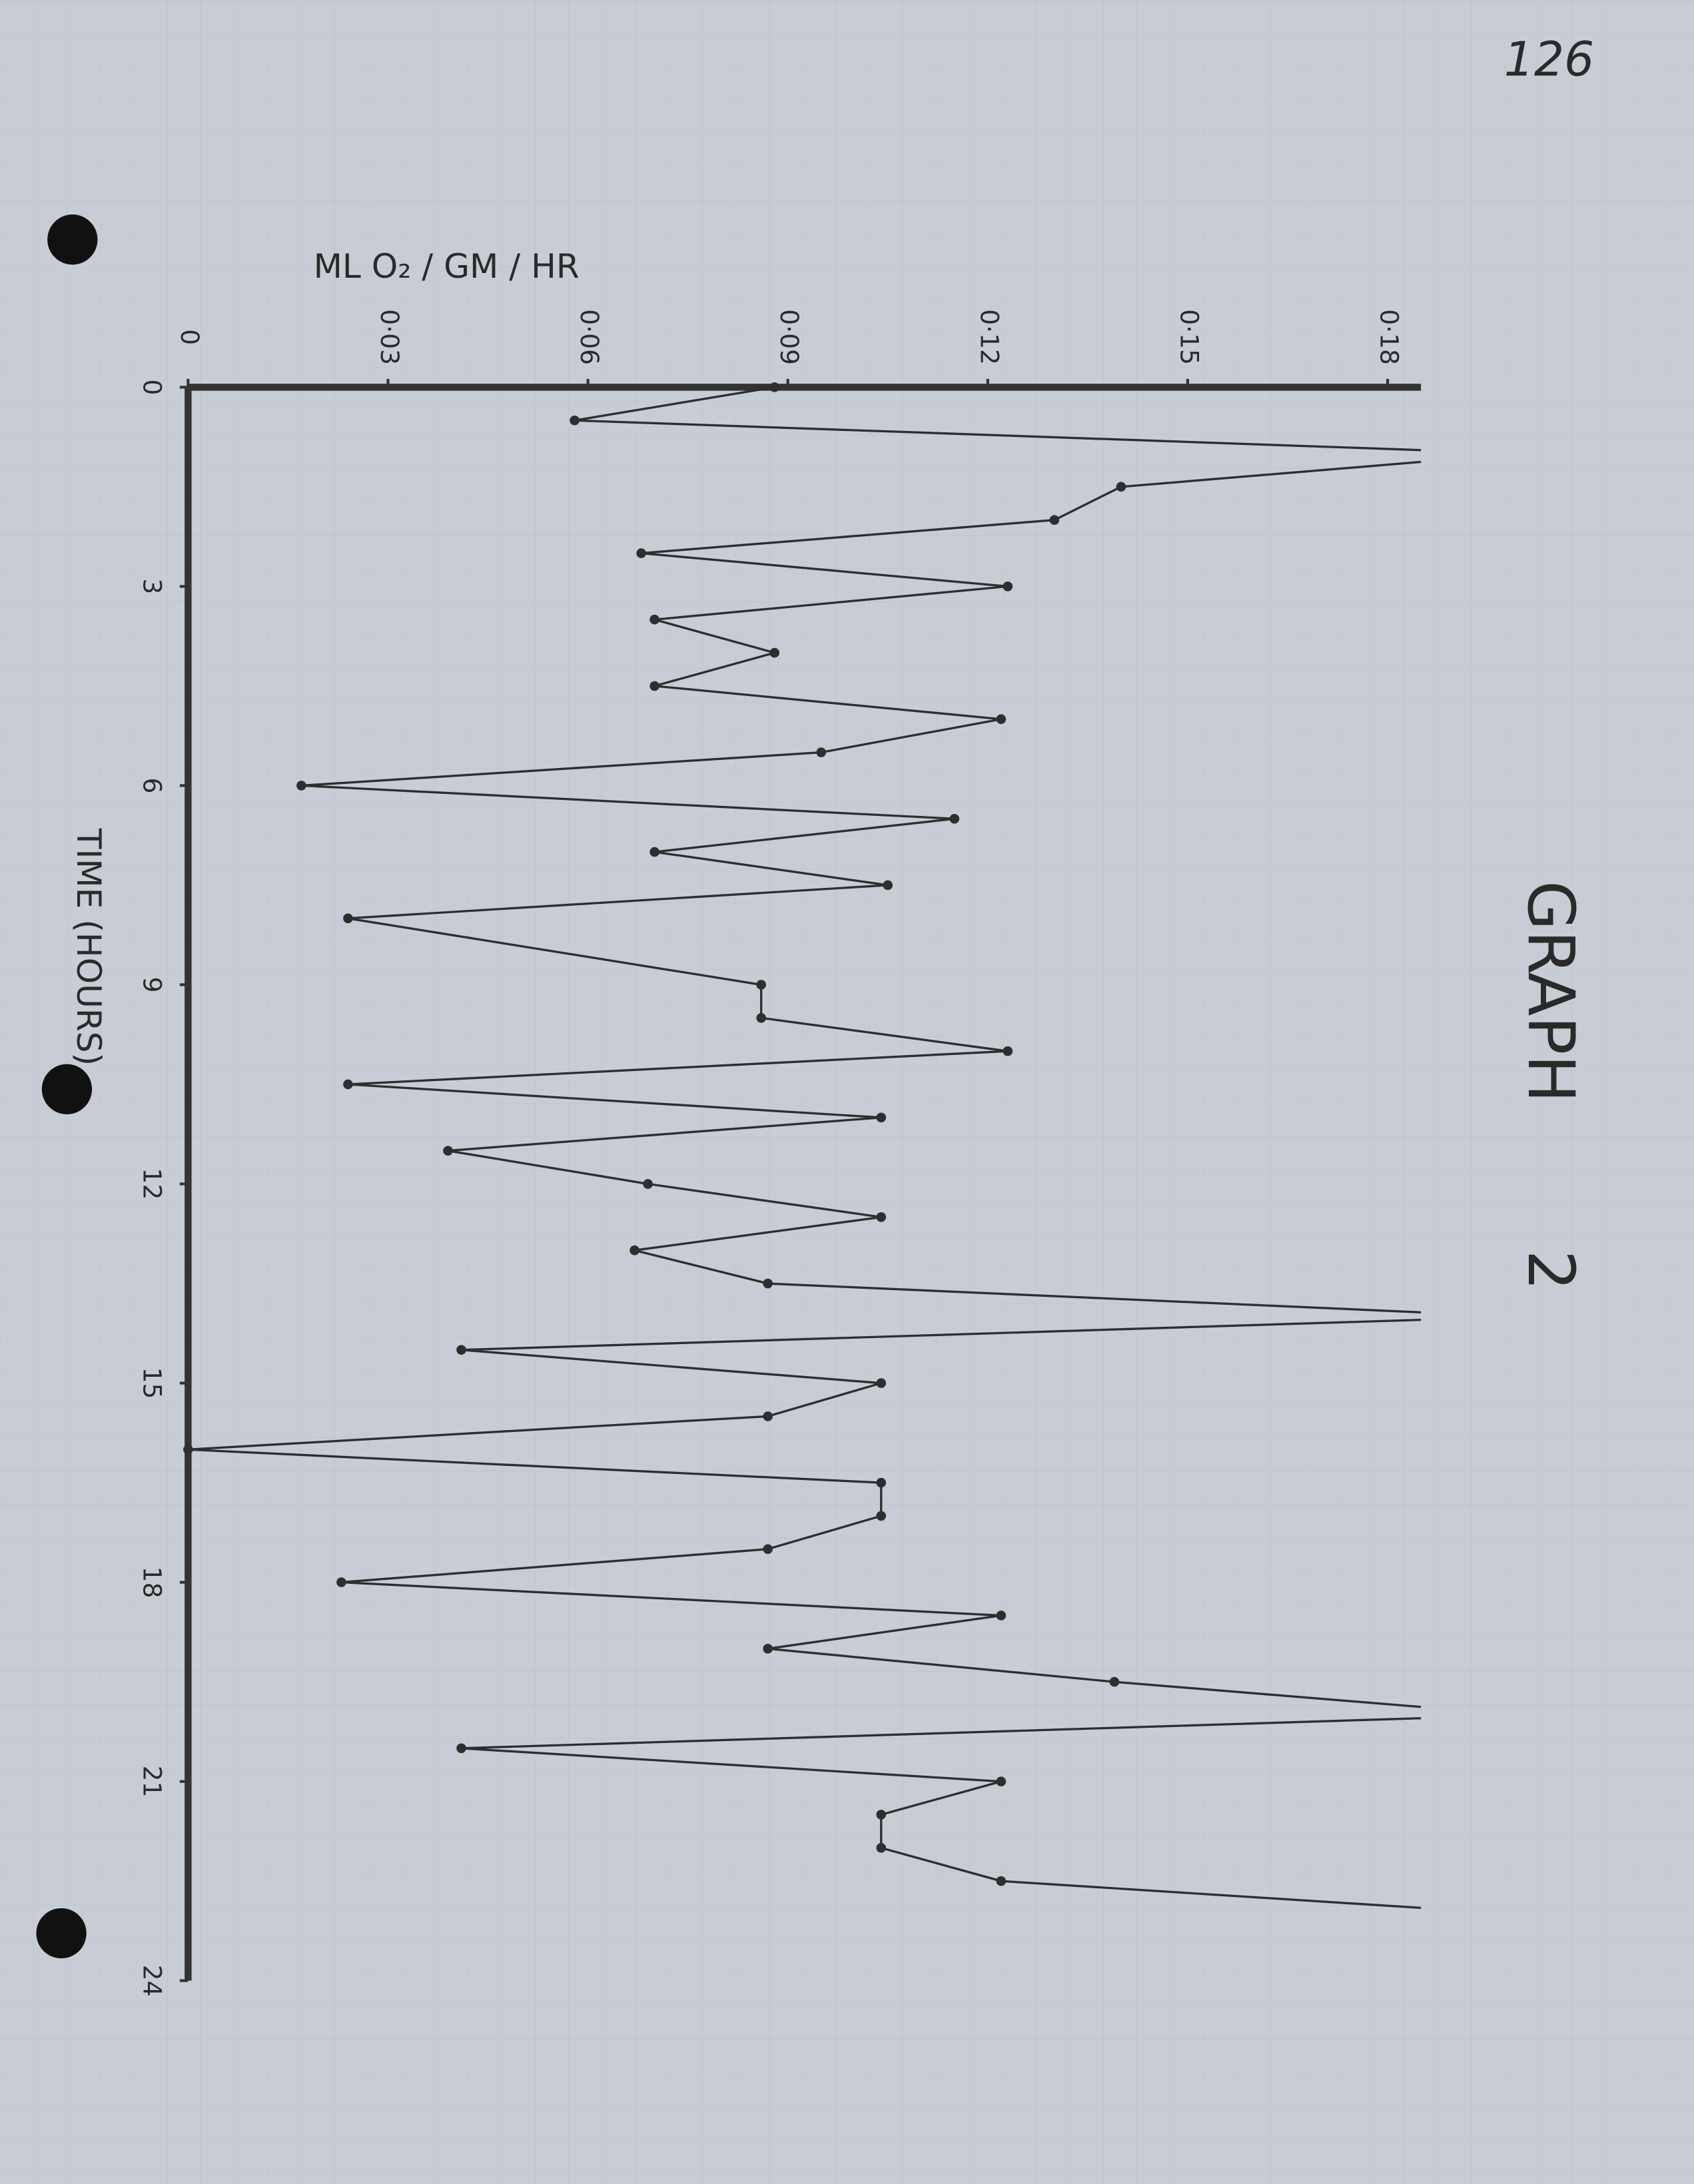 Image resolution: width=1694 pixels, height=2184 pixels. I want to click on y-tick-label: 0·03, so click(389, 337).